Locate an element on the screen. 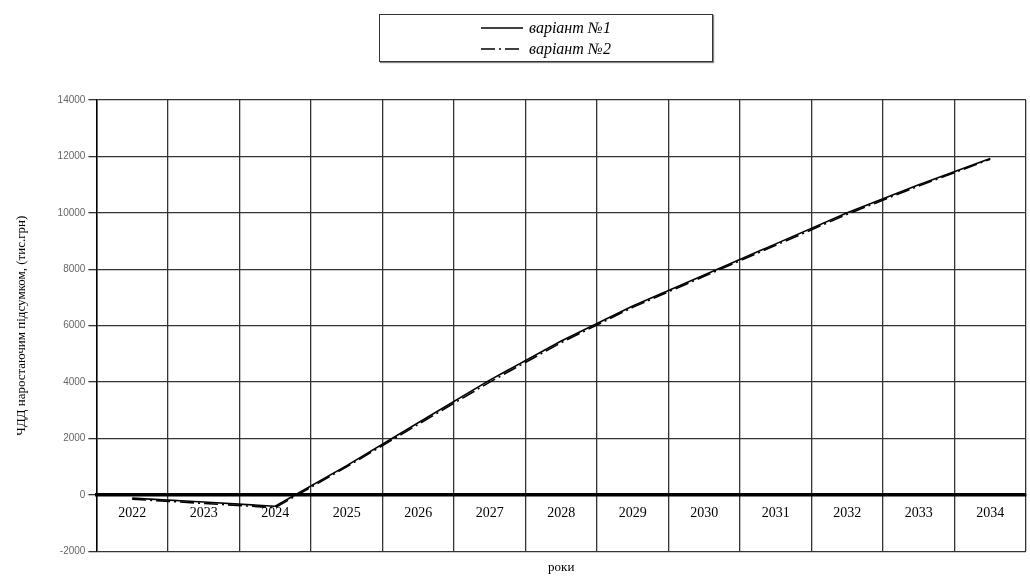 The width and height of the screenshot is (1030, 581). x-tick-label: 2022 is located at coordinates (132, 513).